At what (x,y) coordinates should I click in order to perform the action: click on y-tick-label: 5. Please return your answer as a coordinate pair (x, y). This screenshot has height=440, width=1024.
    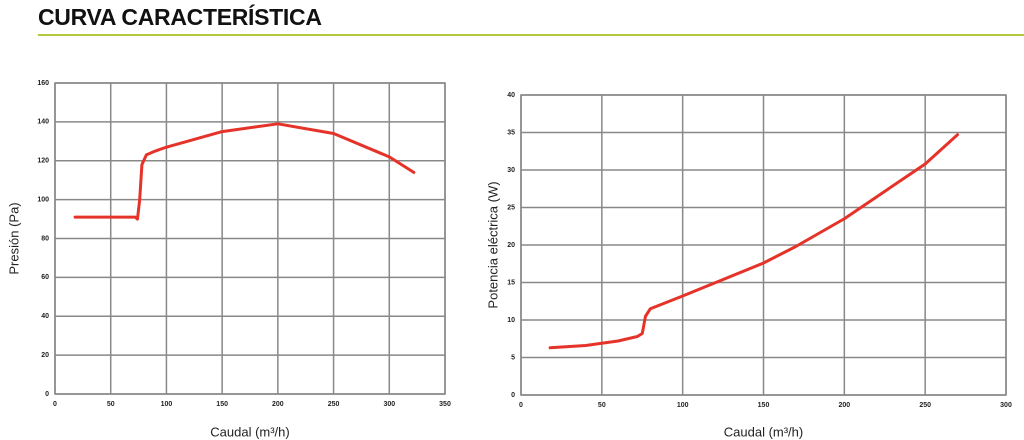
    Looking at the image, I should click on (513, 357).